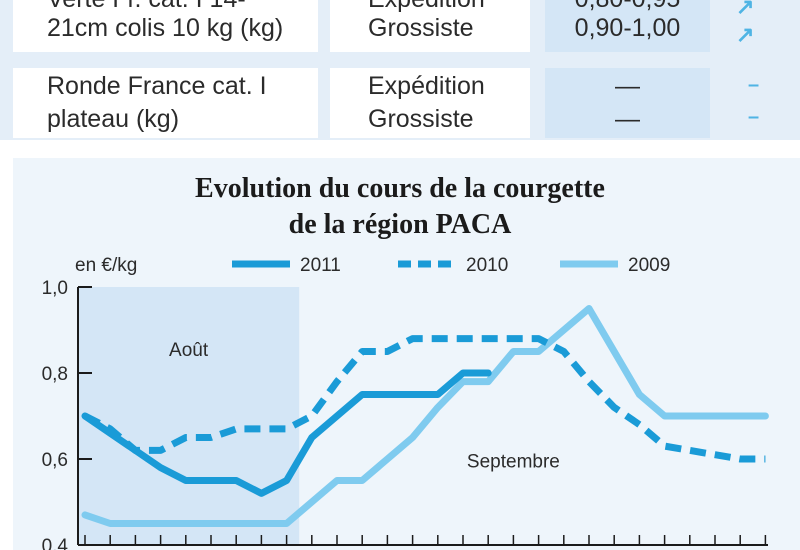 The width and height of the screenshot is (800, 550). Describe the element at coordinates (55, 543) in the screenshot. I see `y-tick-label: 0,4` at that location.